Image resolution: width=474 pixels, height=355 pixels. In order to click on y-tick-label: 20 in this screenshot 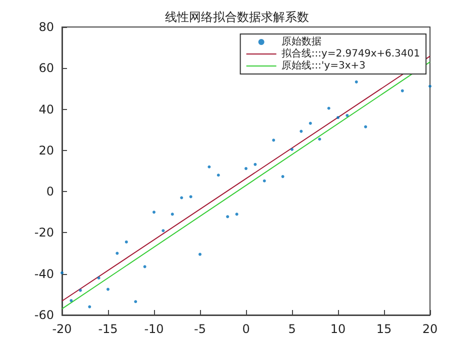, I will do `click(46, 150)`.